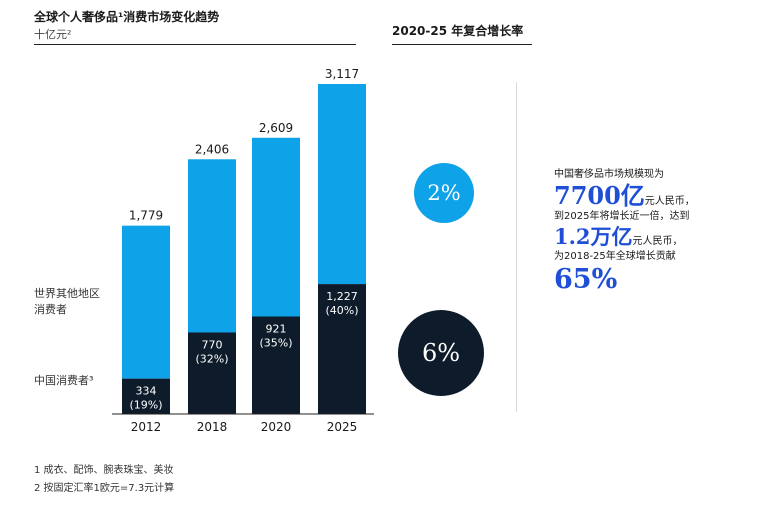 This screenshot has height=510, width=768. Describe the element at coordinates (104, 470) in the screenshot. I see `footnote-1: 1 成衣、配饰、腕表珠宝、美妆` at that location.